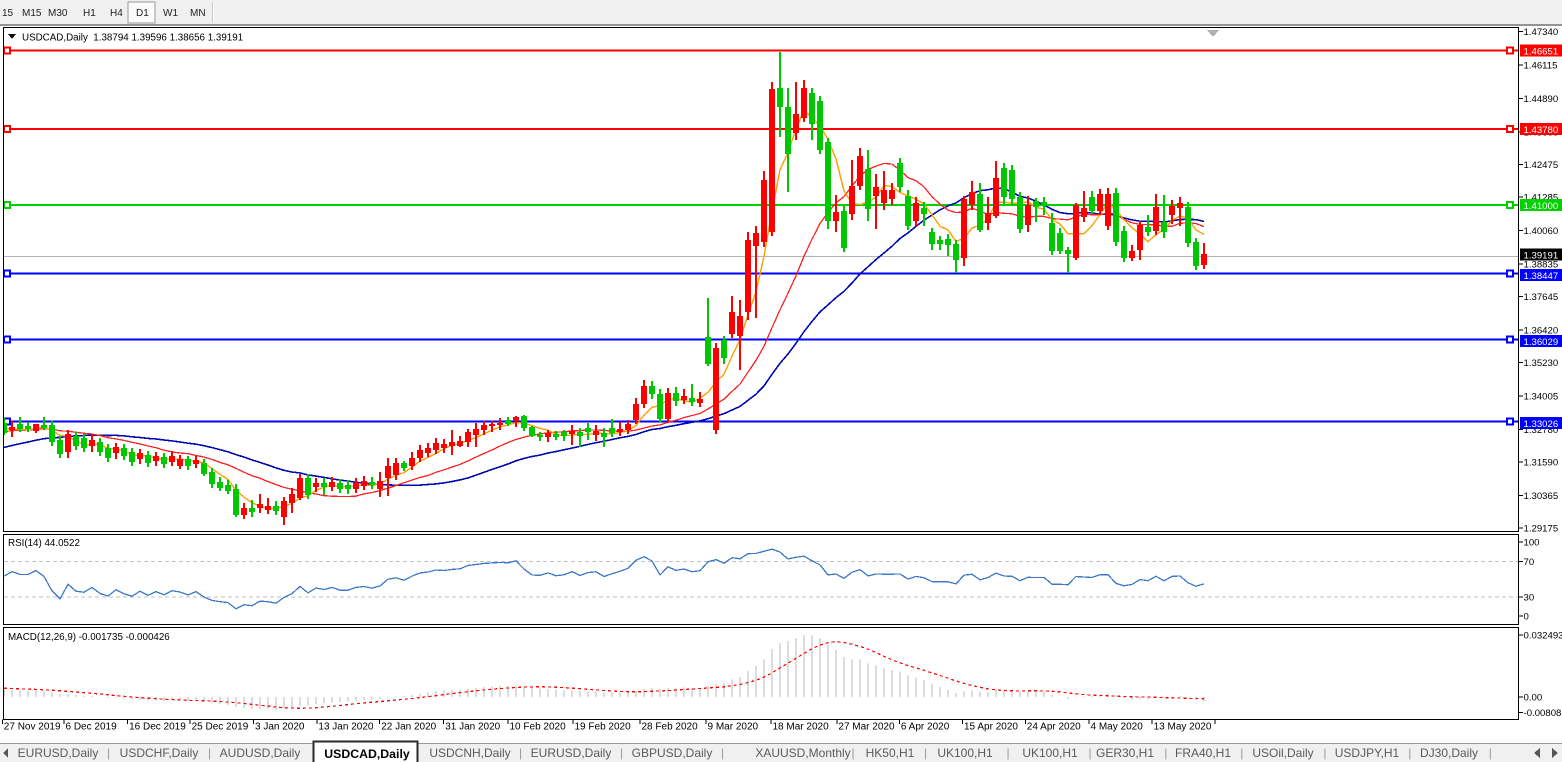 The image size is (1562, 762). Describe the element at coordinates (1367, 753) in the screenshot. I see `svg-text: USDJPY,H1` at that location.